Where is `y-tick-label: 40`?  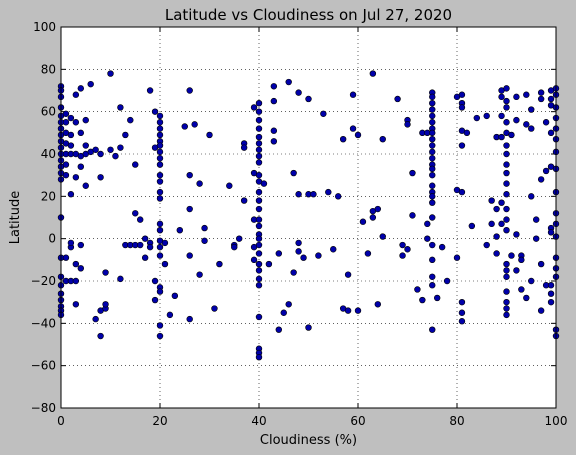 y-tick-label: 40 is located at coordinates (48, 154).